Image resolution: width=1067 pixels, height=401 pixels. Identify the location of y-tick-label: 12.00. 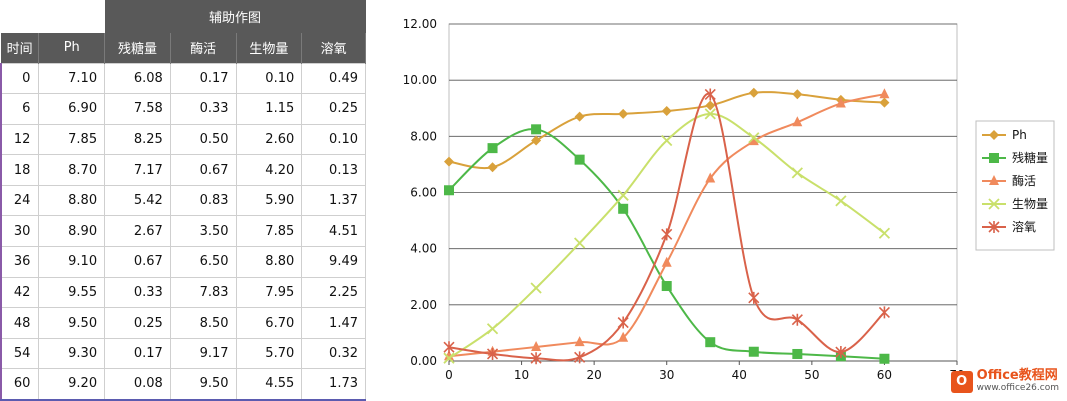
(420, 24).